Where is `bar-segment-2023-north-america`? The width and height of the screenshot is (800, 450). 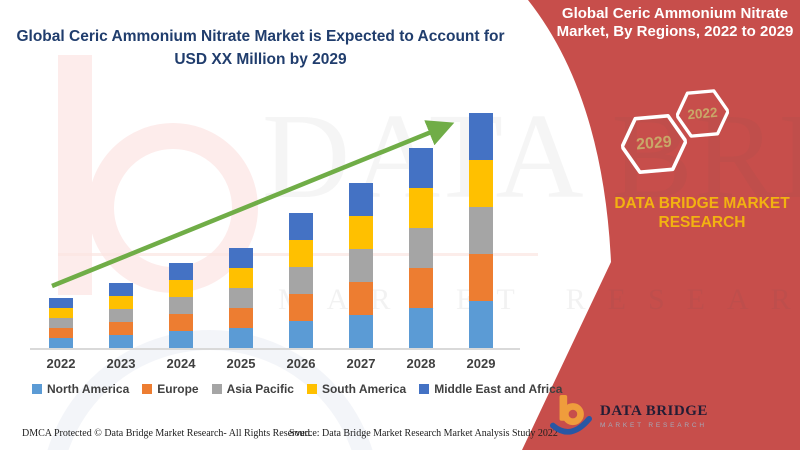 bar-segment-2023-north-america is located at coordinates (121, 341).